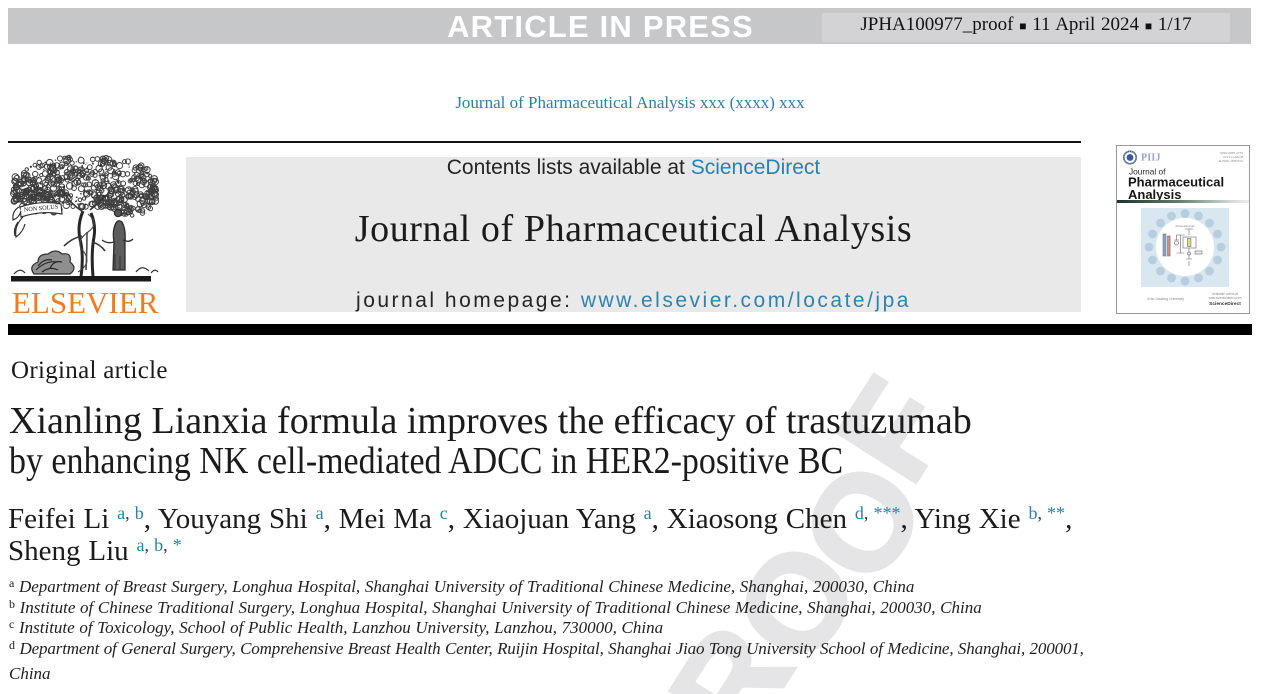 Image resolution: width=1262 pixels, height=694 pixels. I want to click on svg-text: Journal of, so click(1147, 172).